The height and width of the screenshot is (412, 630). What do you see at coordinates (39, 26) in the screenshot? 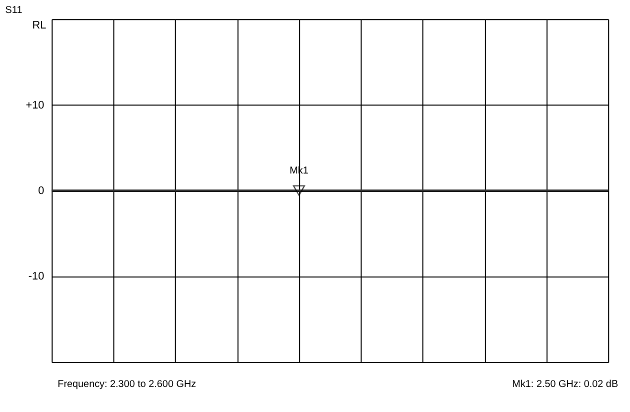
I see `y-axis-title: RL` at bounding box center [39, 26].